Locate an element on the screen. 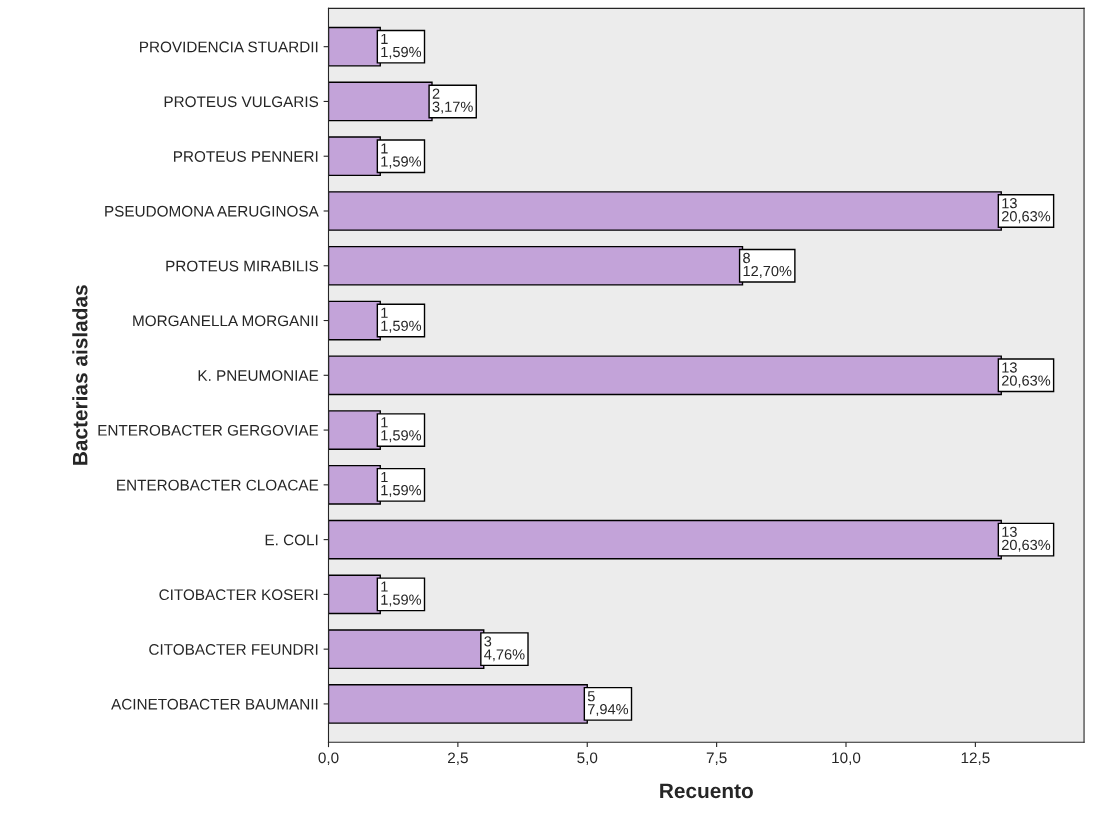 This screenshot has height=834, width=1095. y-tick-label: PSEUDOMONA AERUGINOSA is located at coordinates (212, 211).